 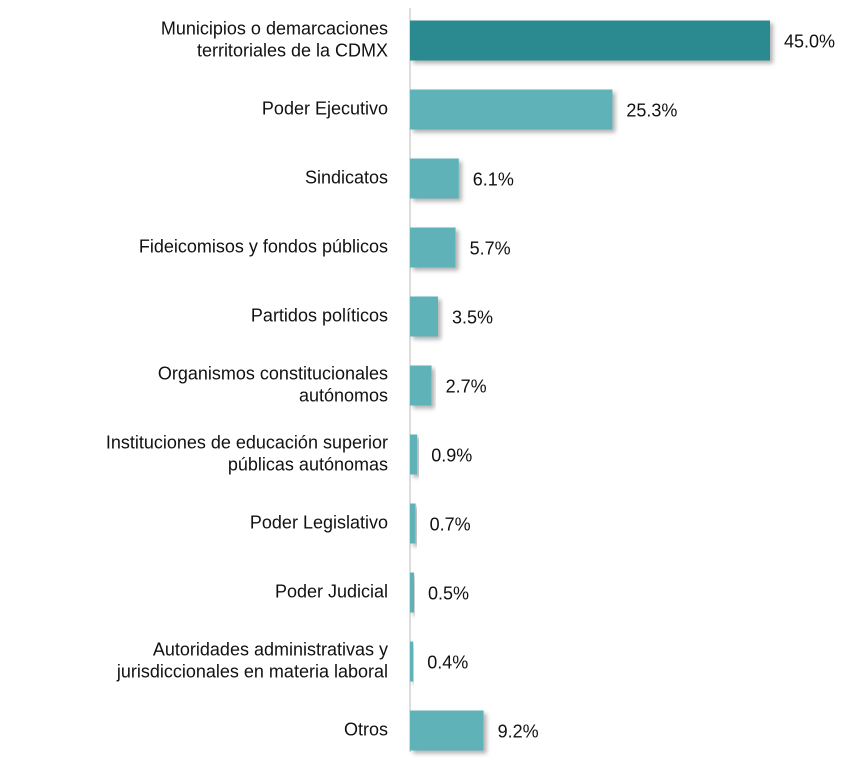 What do you see at coordinates (448, 593) in the screenshot?
I see `value-label: 0.5%` at bounding box center [448, 593].